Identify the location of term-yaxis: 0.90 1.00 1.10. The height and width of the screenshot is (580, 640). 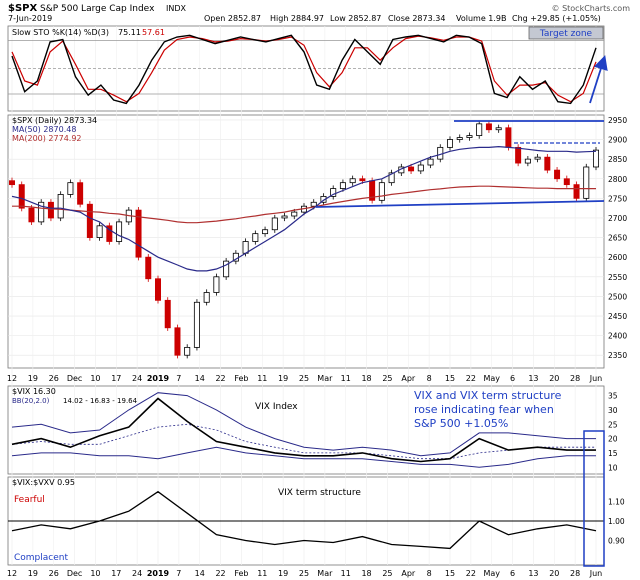
(616, 521).